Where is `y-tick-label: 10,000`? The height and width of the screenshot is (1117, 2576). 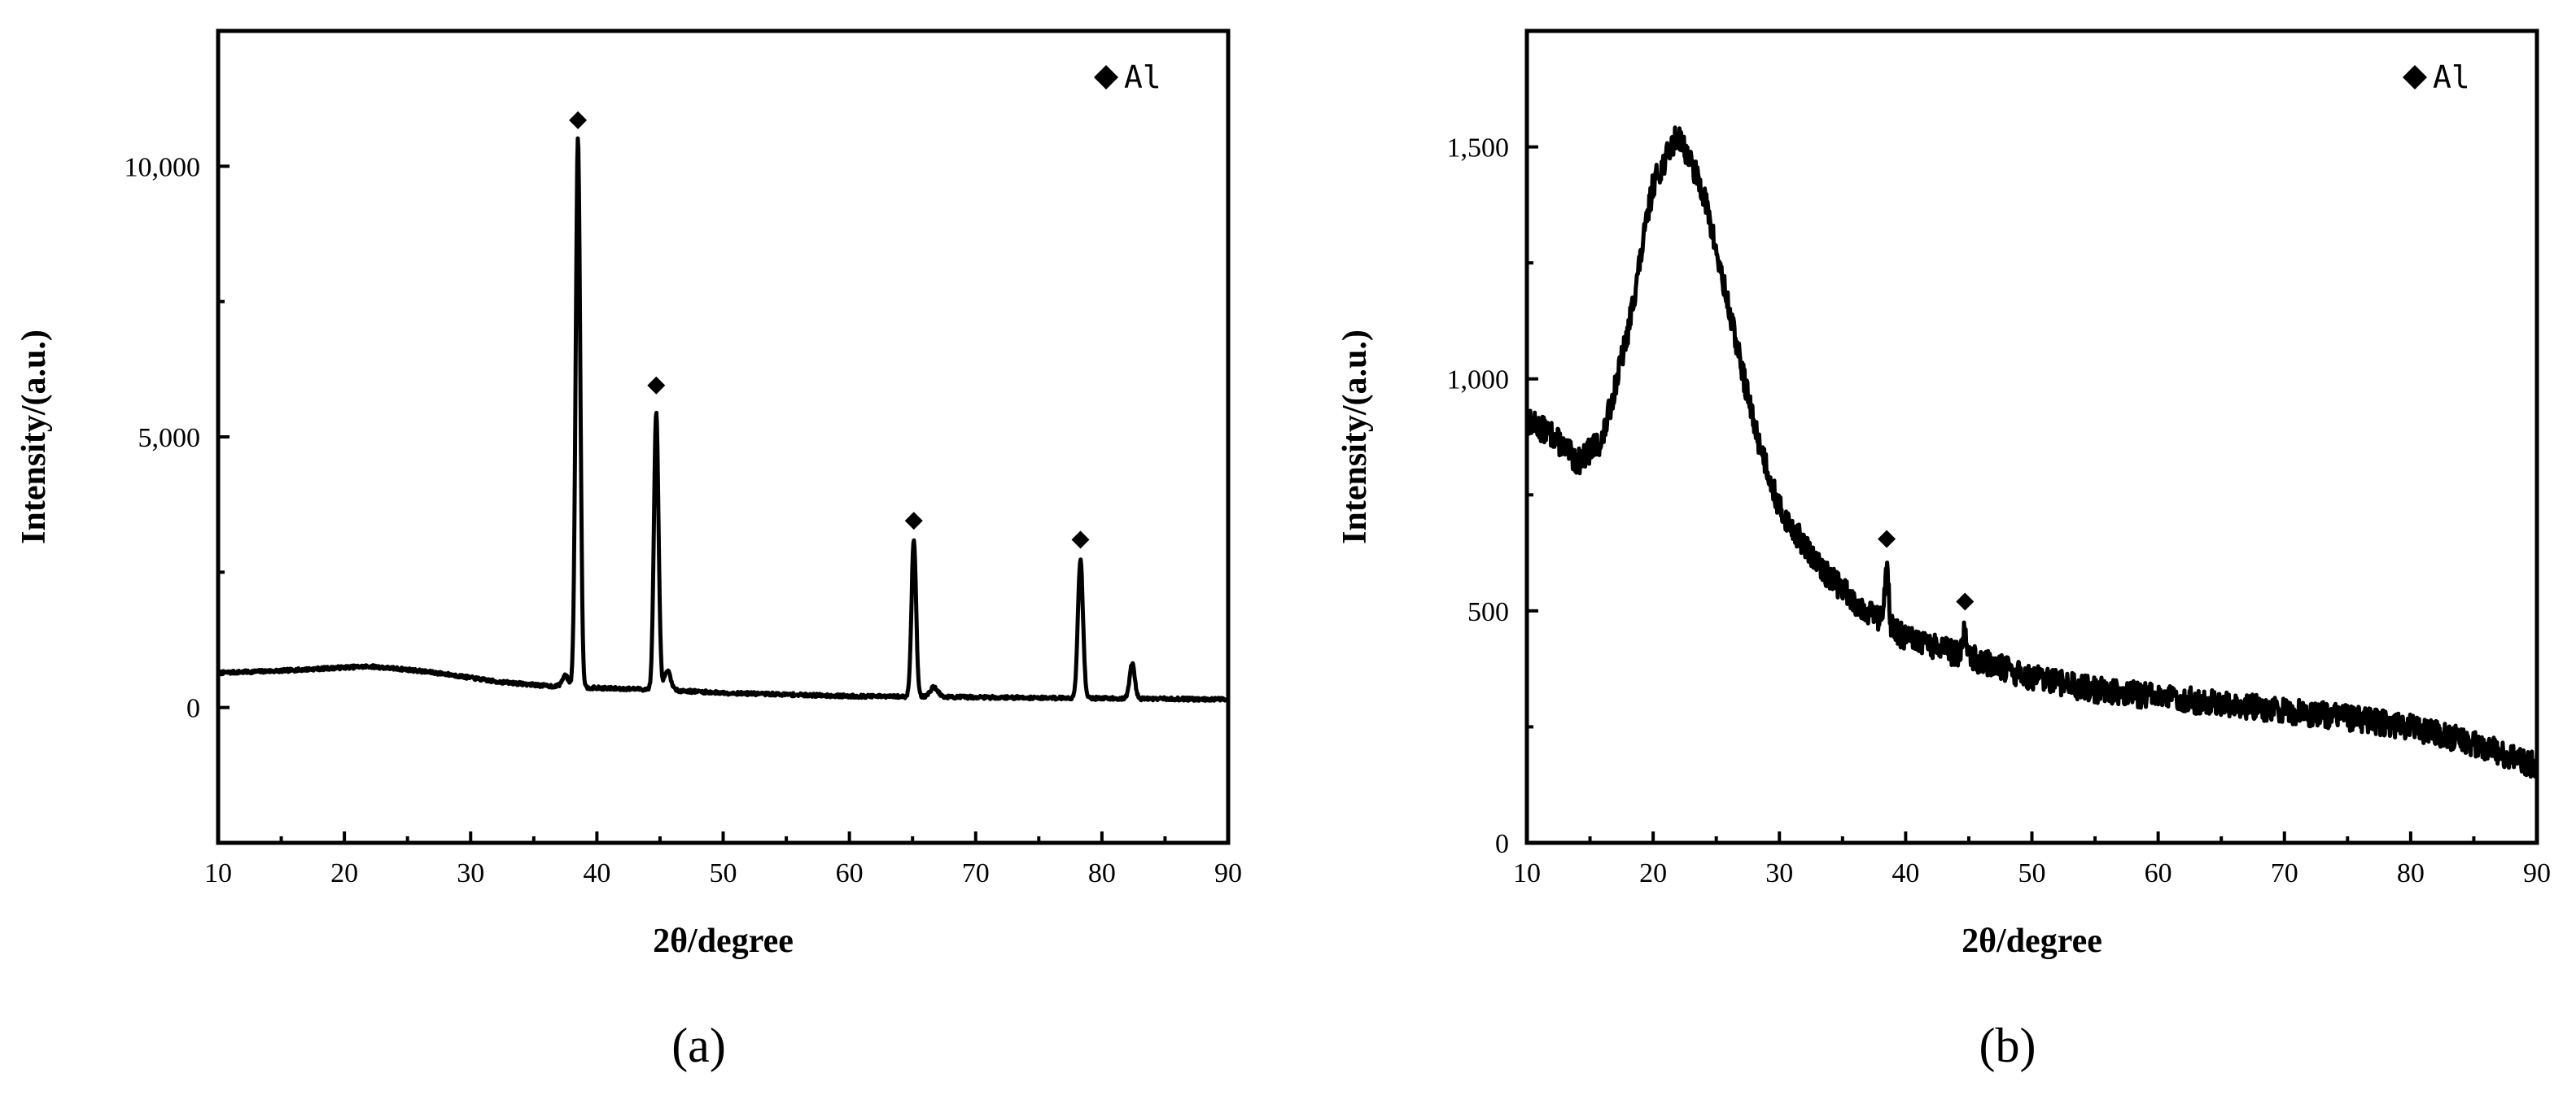 y-tick-label: 10,000 is located at coordinates (163, 167).